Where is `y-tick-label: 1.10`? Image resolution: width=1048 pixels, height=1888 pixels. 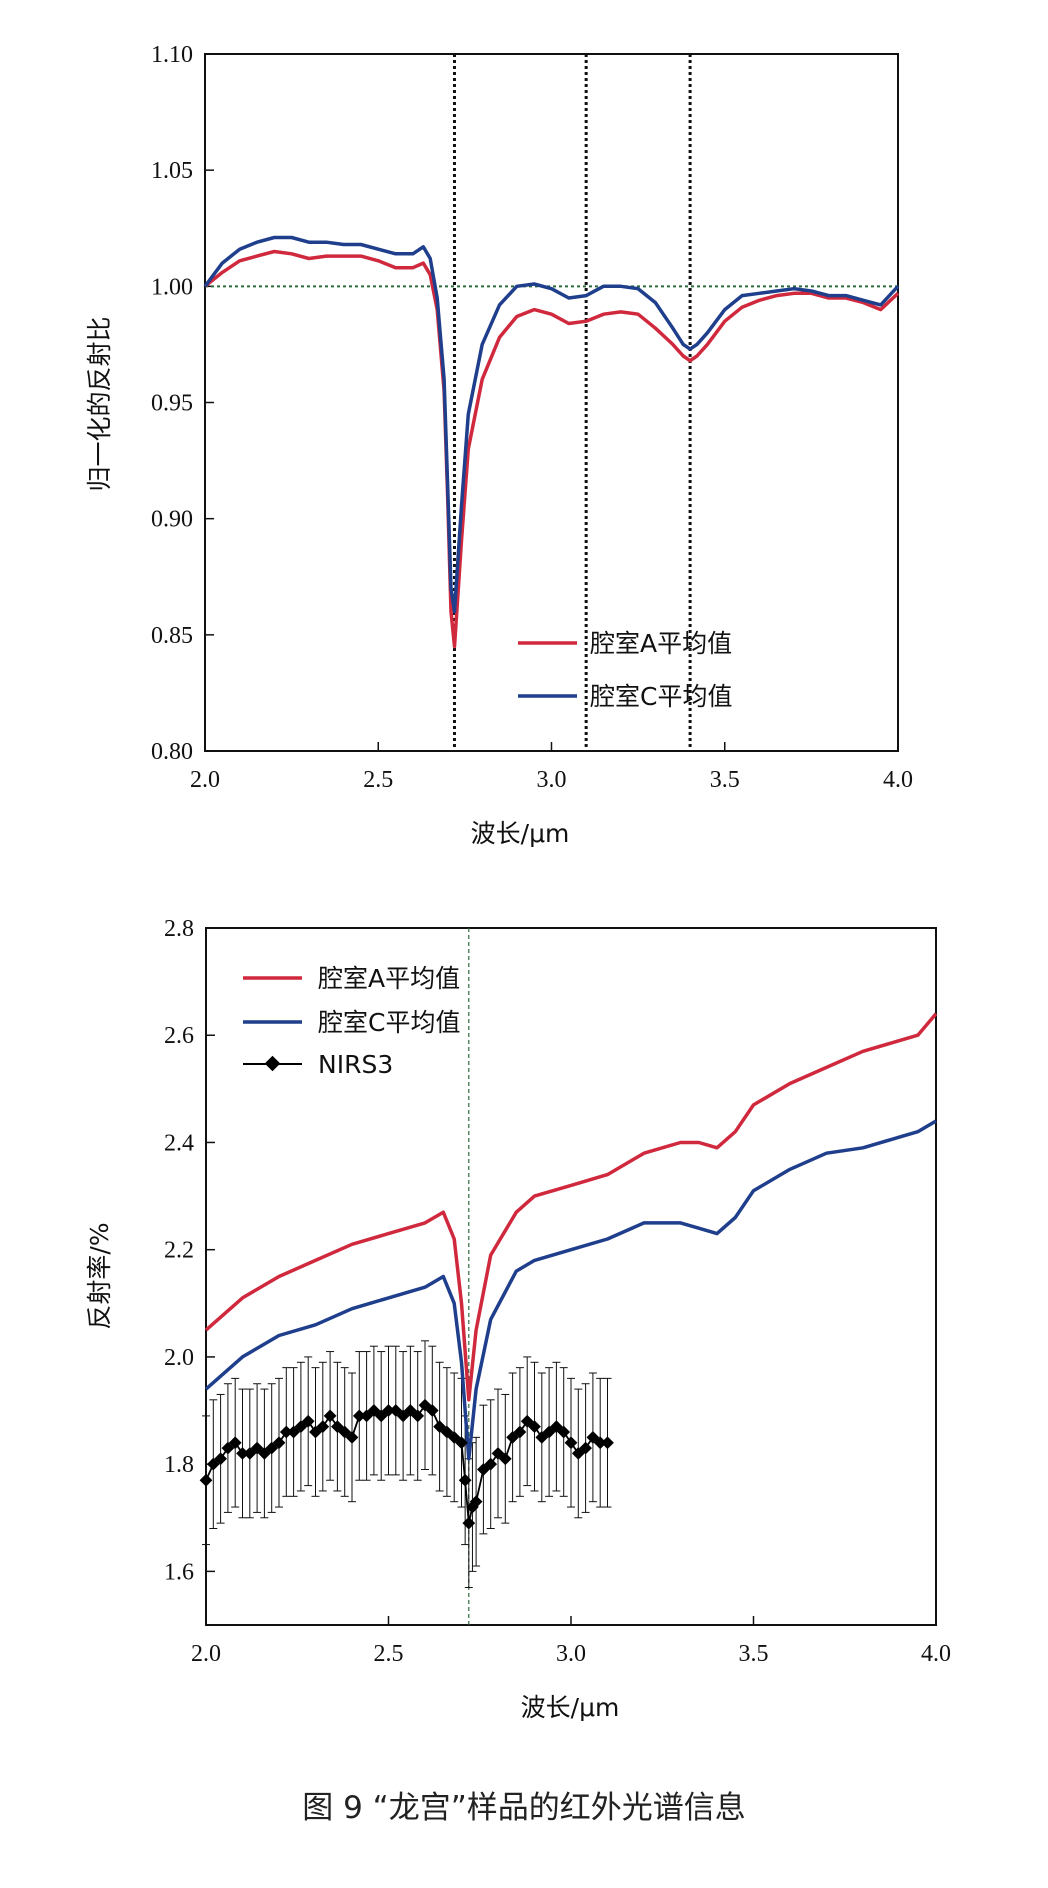
y-tick-label: 1.10 is located at coordinates (172, 55).